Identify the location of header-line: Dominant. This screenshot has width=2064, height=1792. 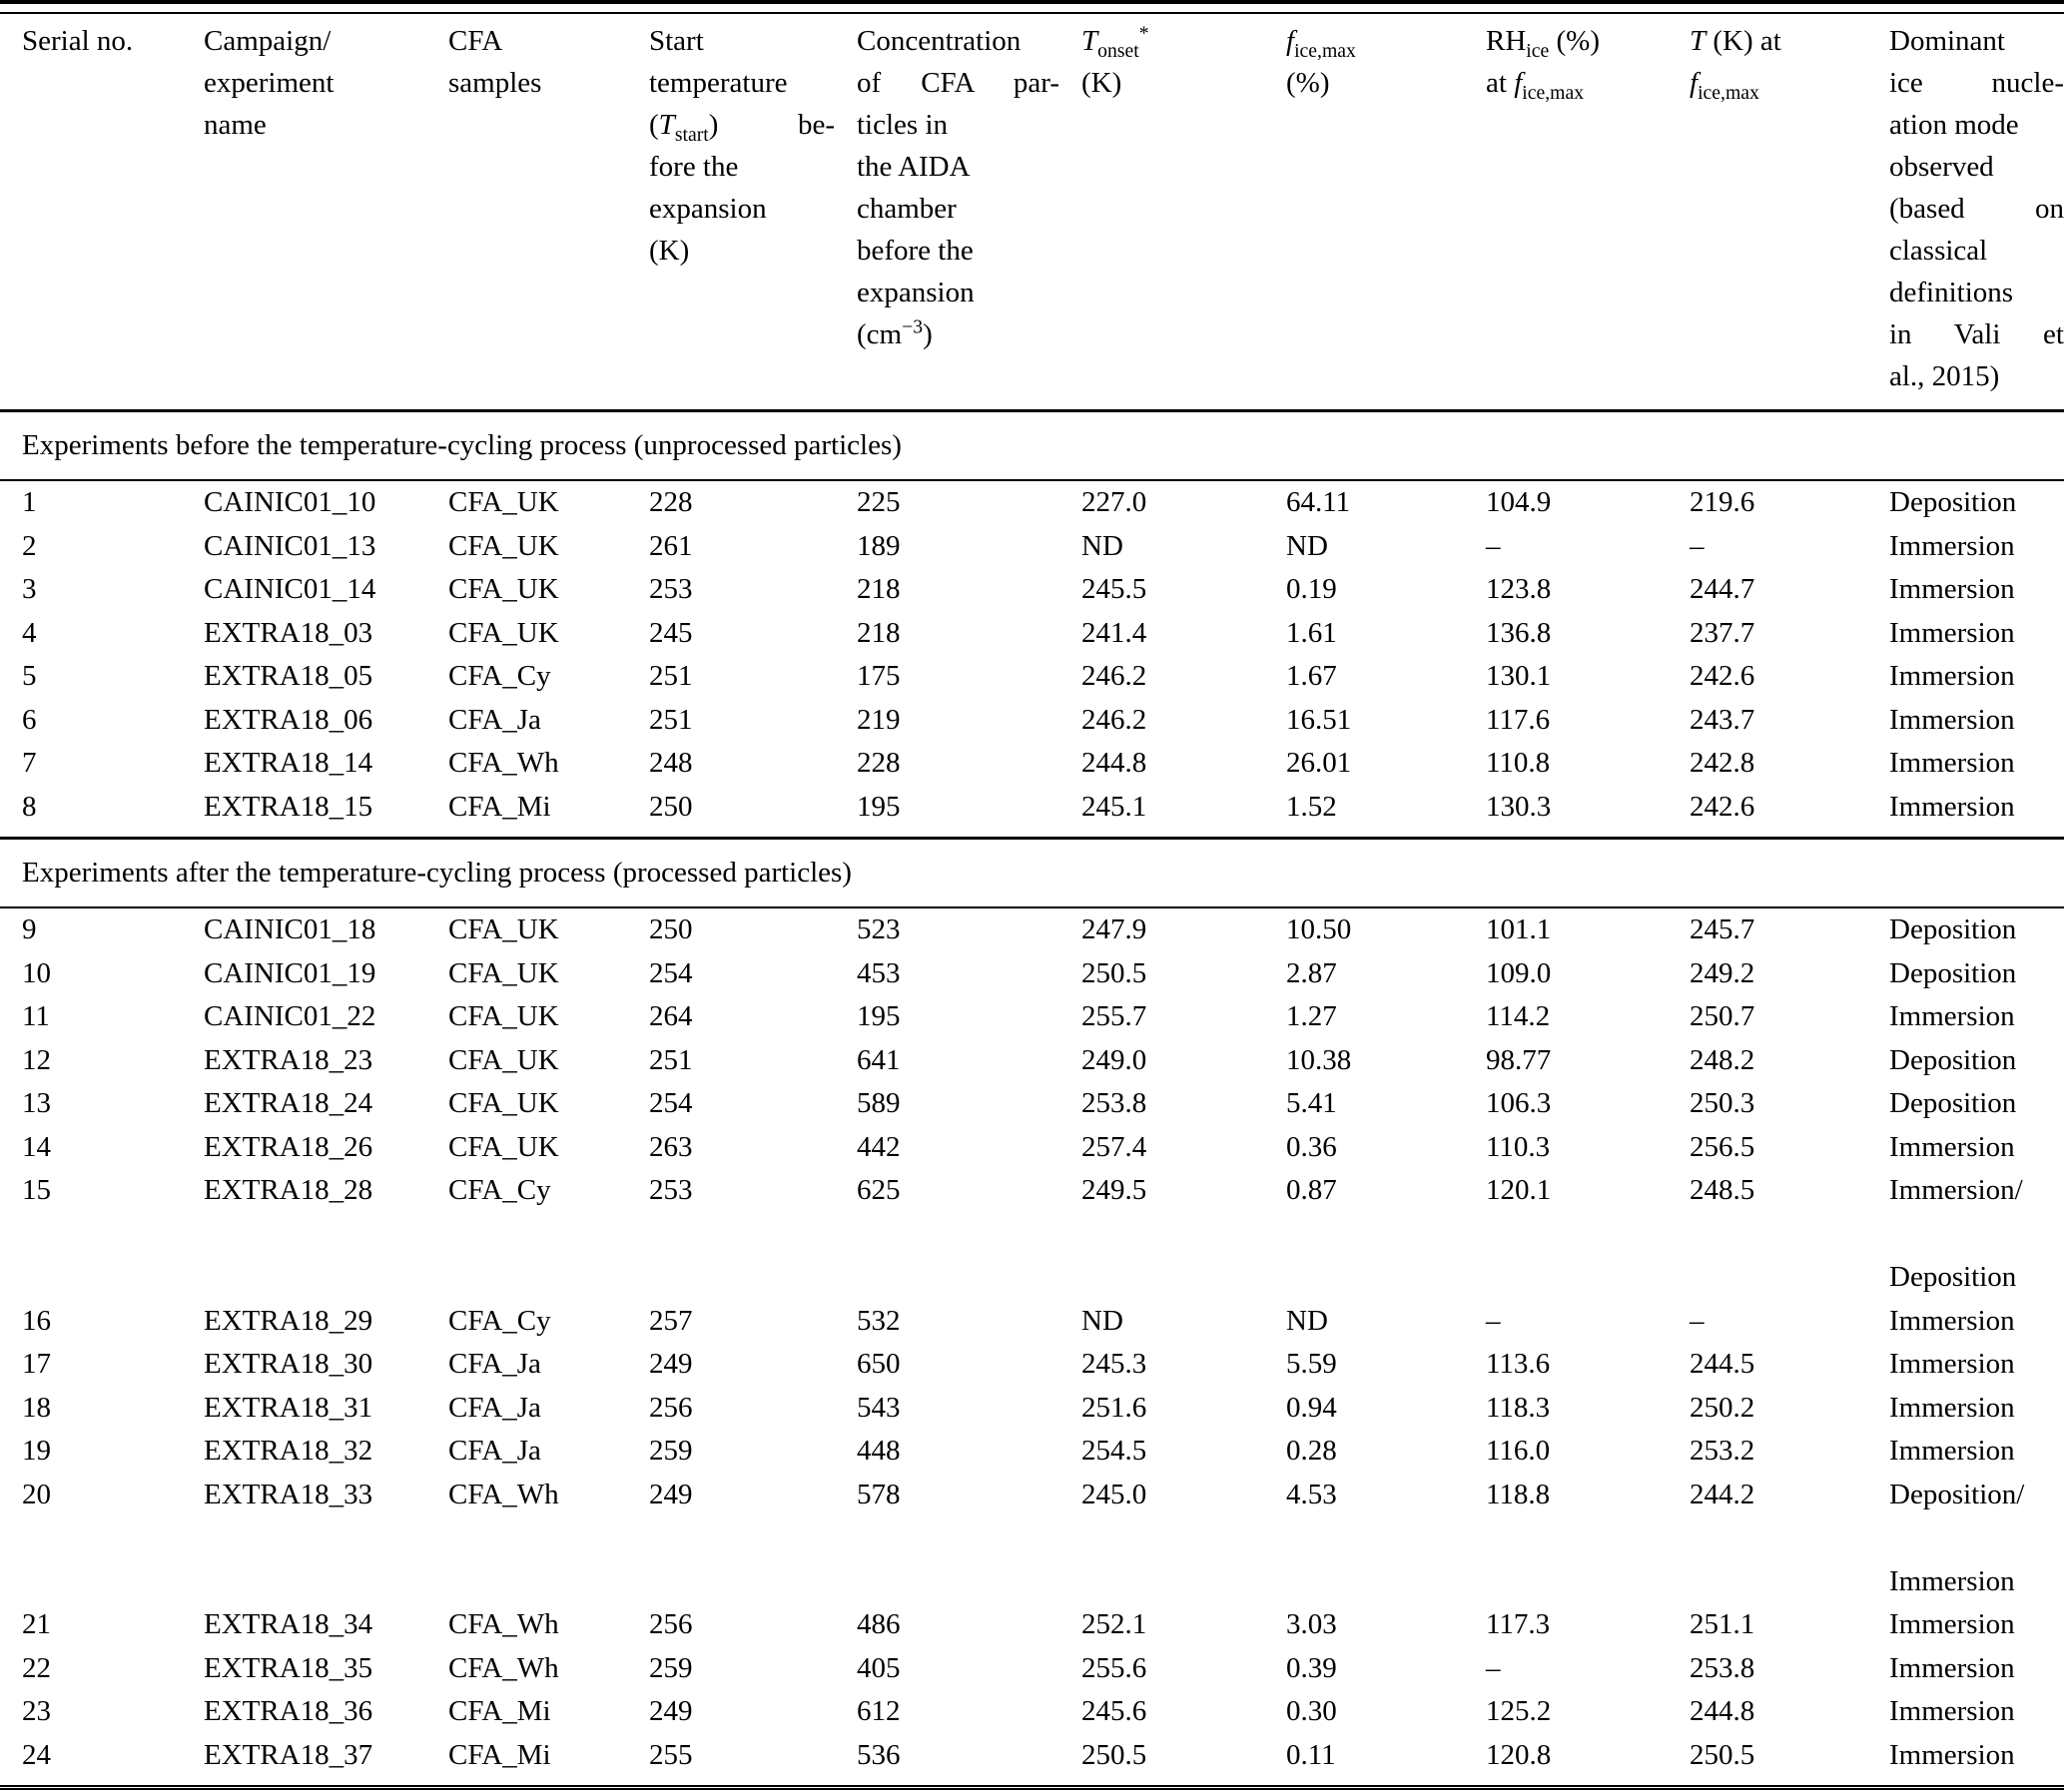
(1947, 41).